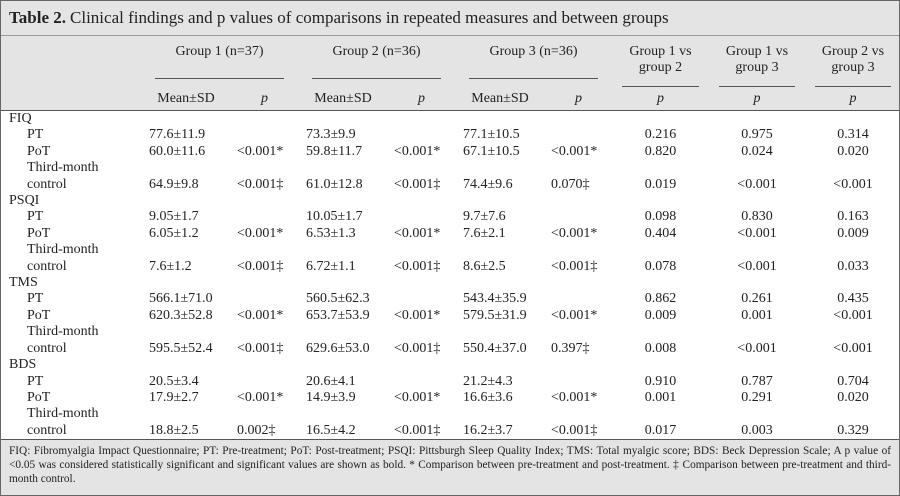 The height and width of the screenshot is (496, 900). Describe the element at coordinates (570, 348) in the screenshot. I see `data-cell: 0.397‡` at that location.